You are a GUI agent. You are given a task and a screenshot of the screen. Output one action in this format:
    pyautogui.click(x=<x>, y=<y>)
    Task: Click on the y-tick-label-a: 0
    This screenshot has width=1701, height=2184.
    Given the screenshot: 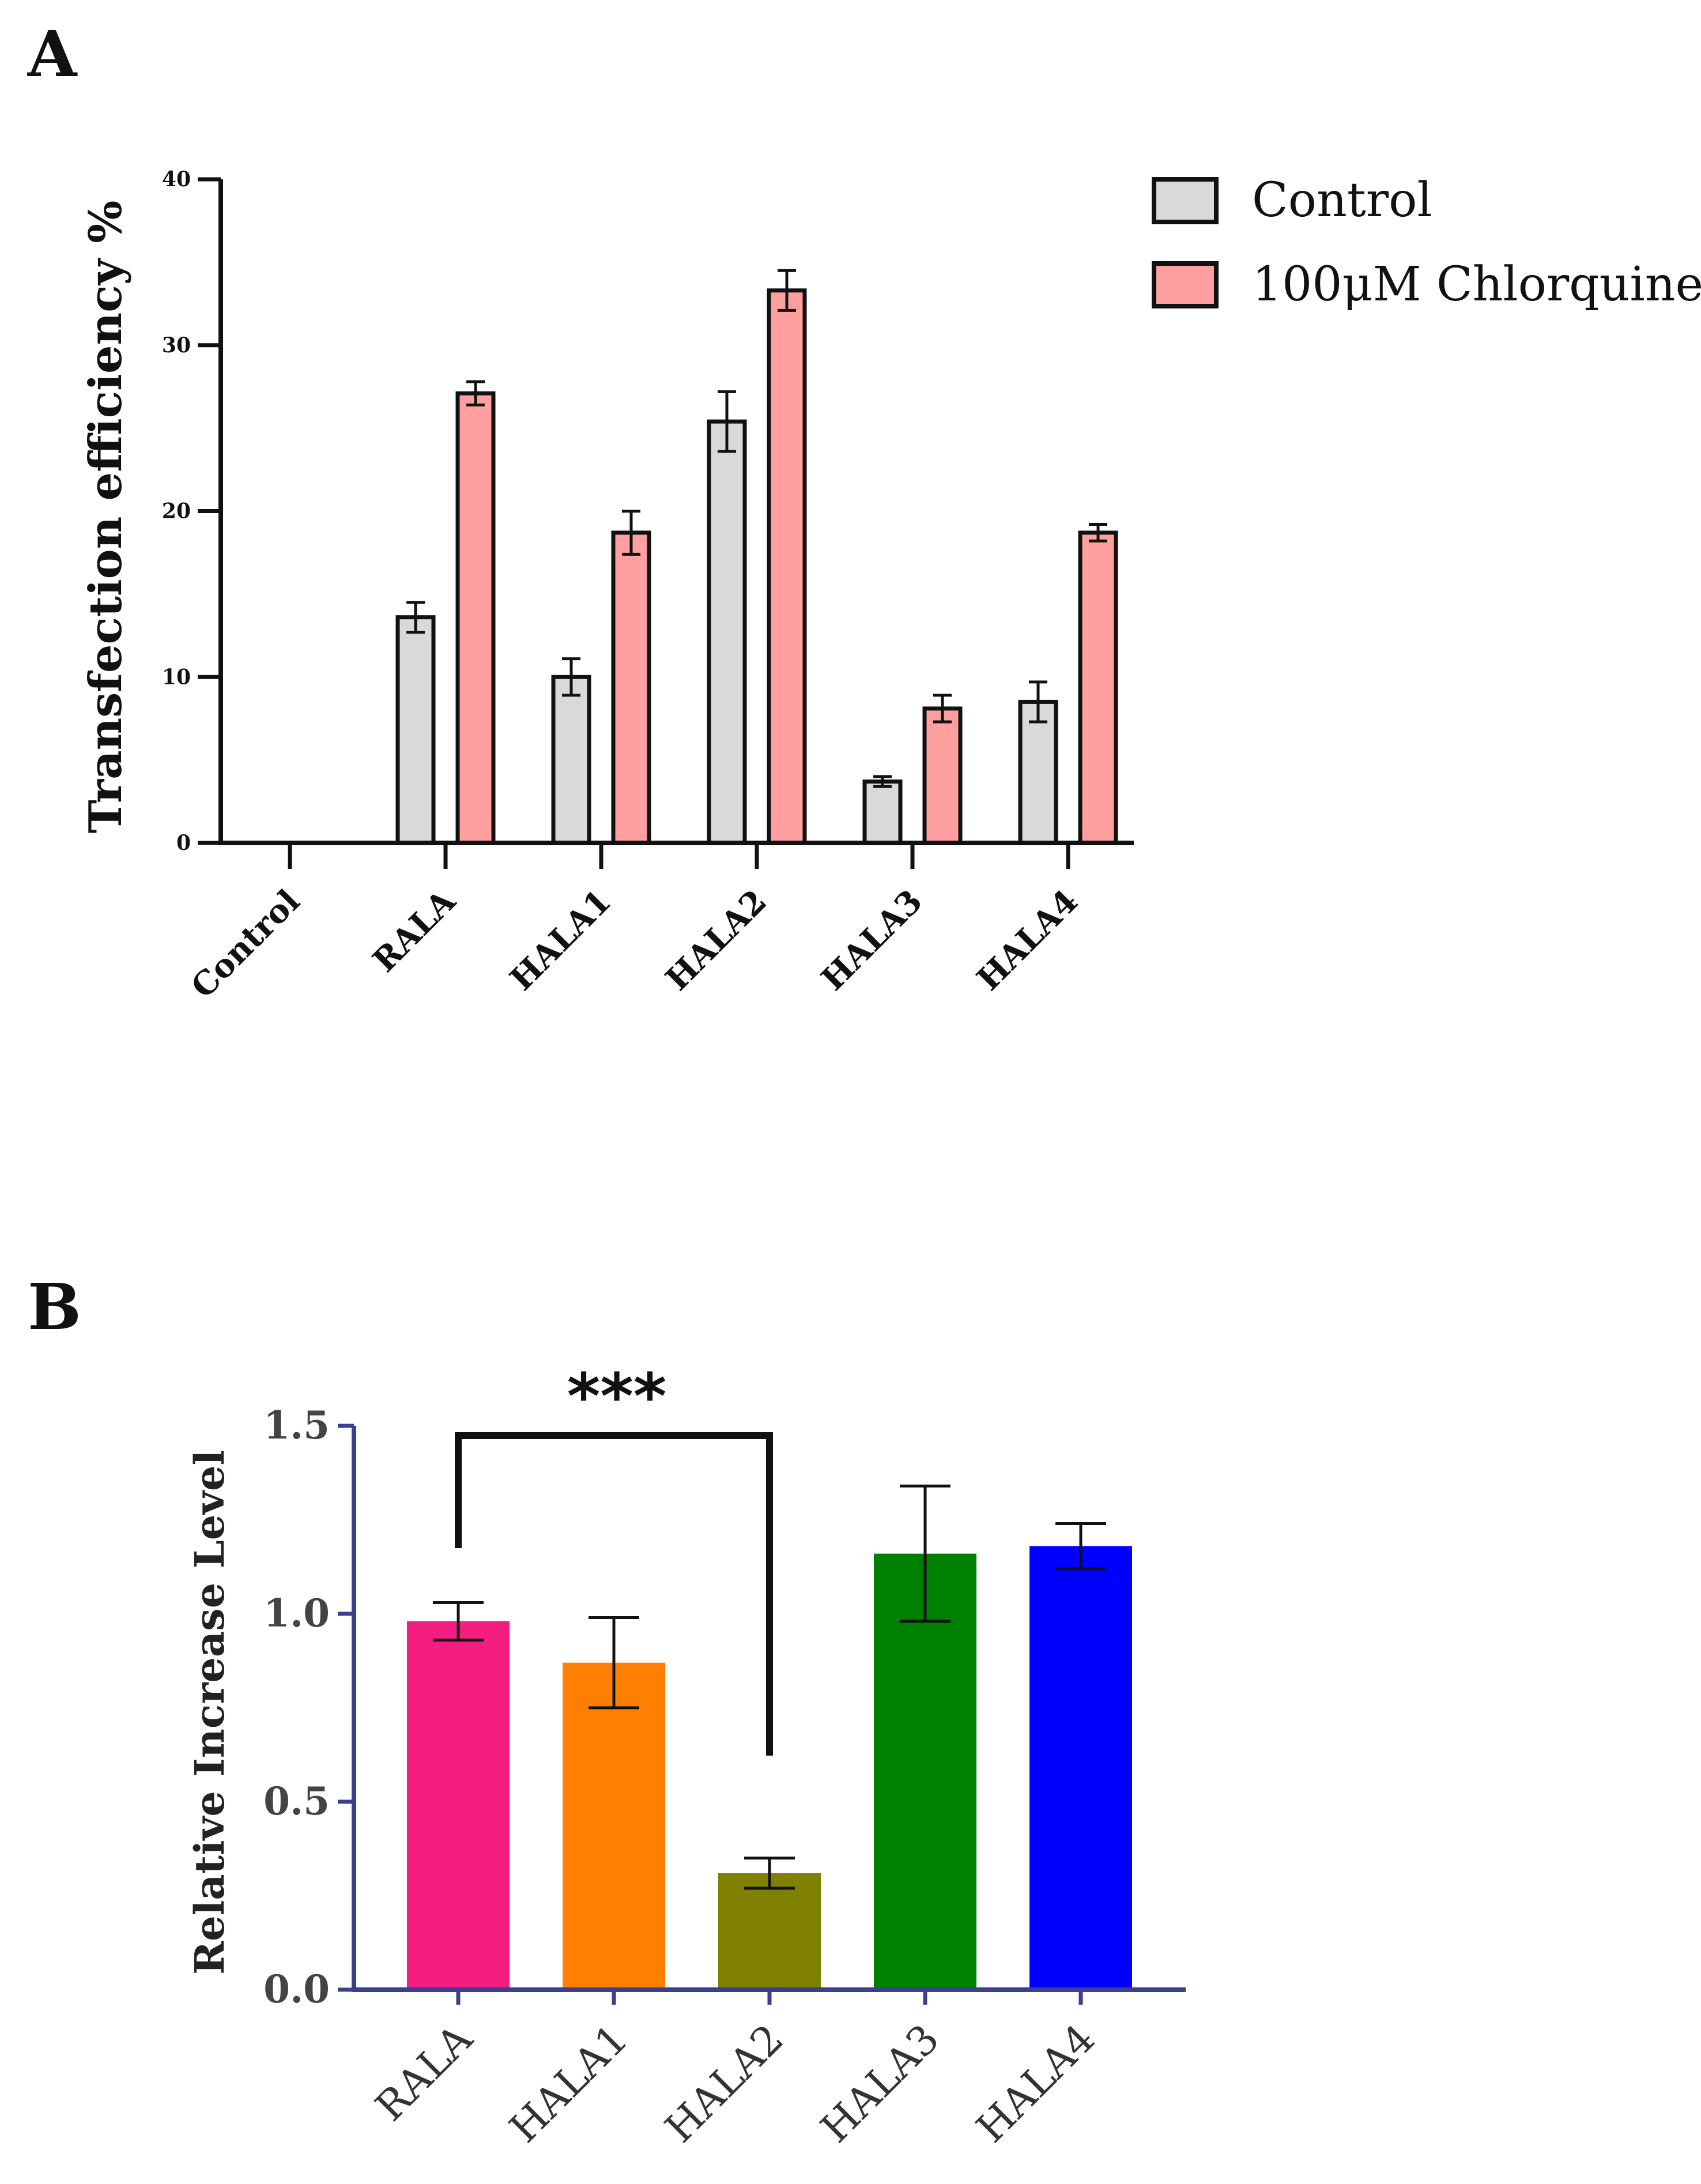 What is the action you would take?
    pyautogui.click(x=183, y=843)
    